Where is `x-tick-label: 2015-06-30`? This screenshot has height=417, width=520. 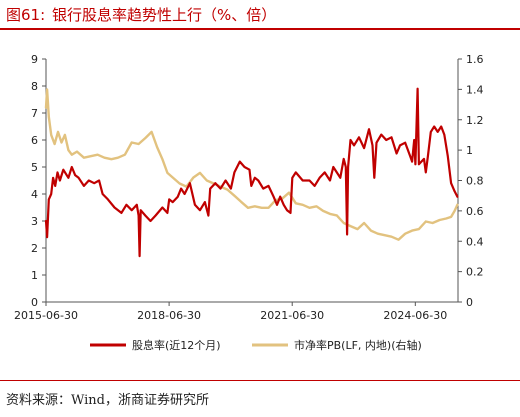 x-tick-label: 2015-06-30 is located at coordinates (46, 315).